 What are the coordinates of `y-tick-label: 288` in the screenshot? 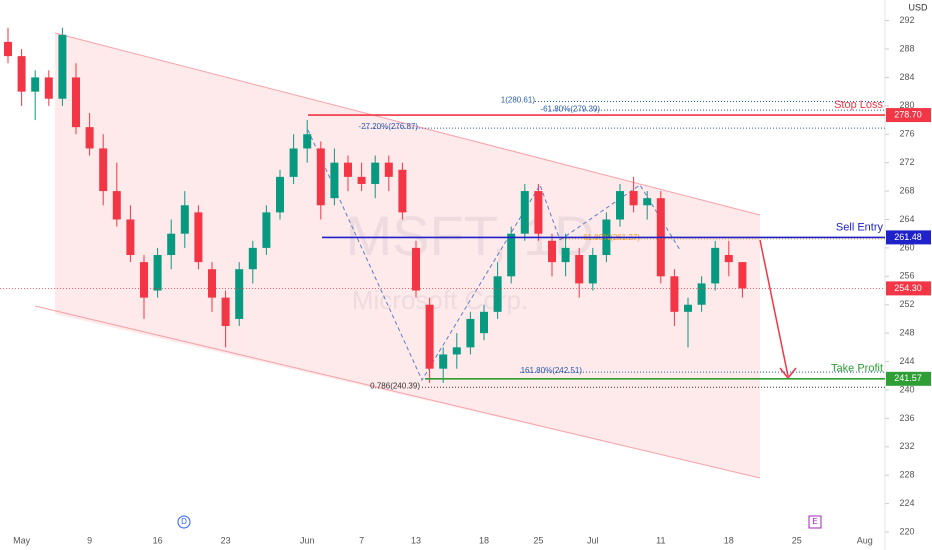 It's located at (906, 48).